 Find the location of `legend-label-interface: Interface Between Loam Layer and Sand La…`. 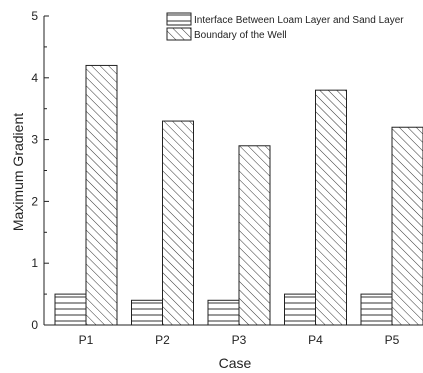

legend-label-interface: Interface Between Loam Layer and Sand La… is located at coordinates (299, 20).